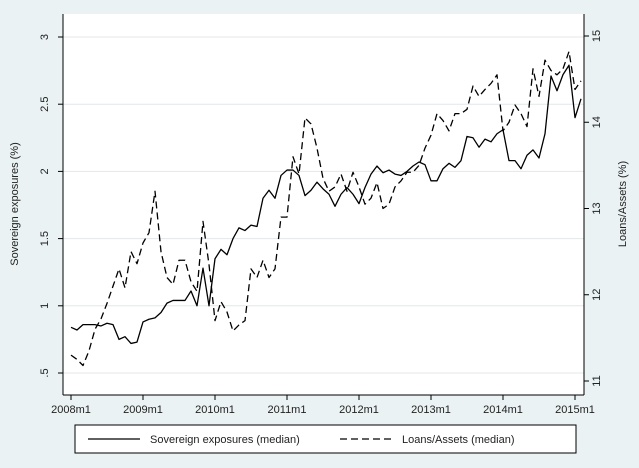 The height and width of the screenshot is (468, 639). I want to click on y-left-tick-label: 3, so click(45, 37).